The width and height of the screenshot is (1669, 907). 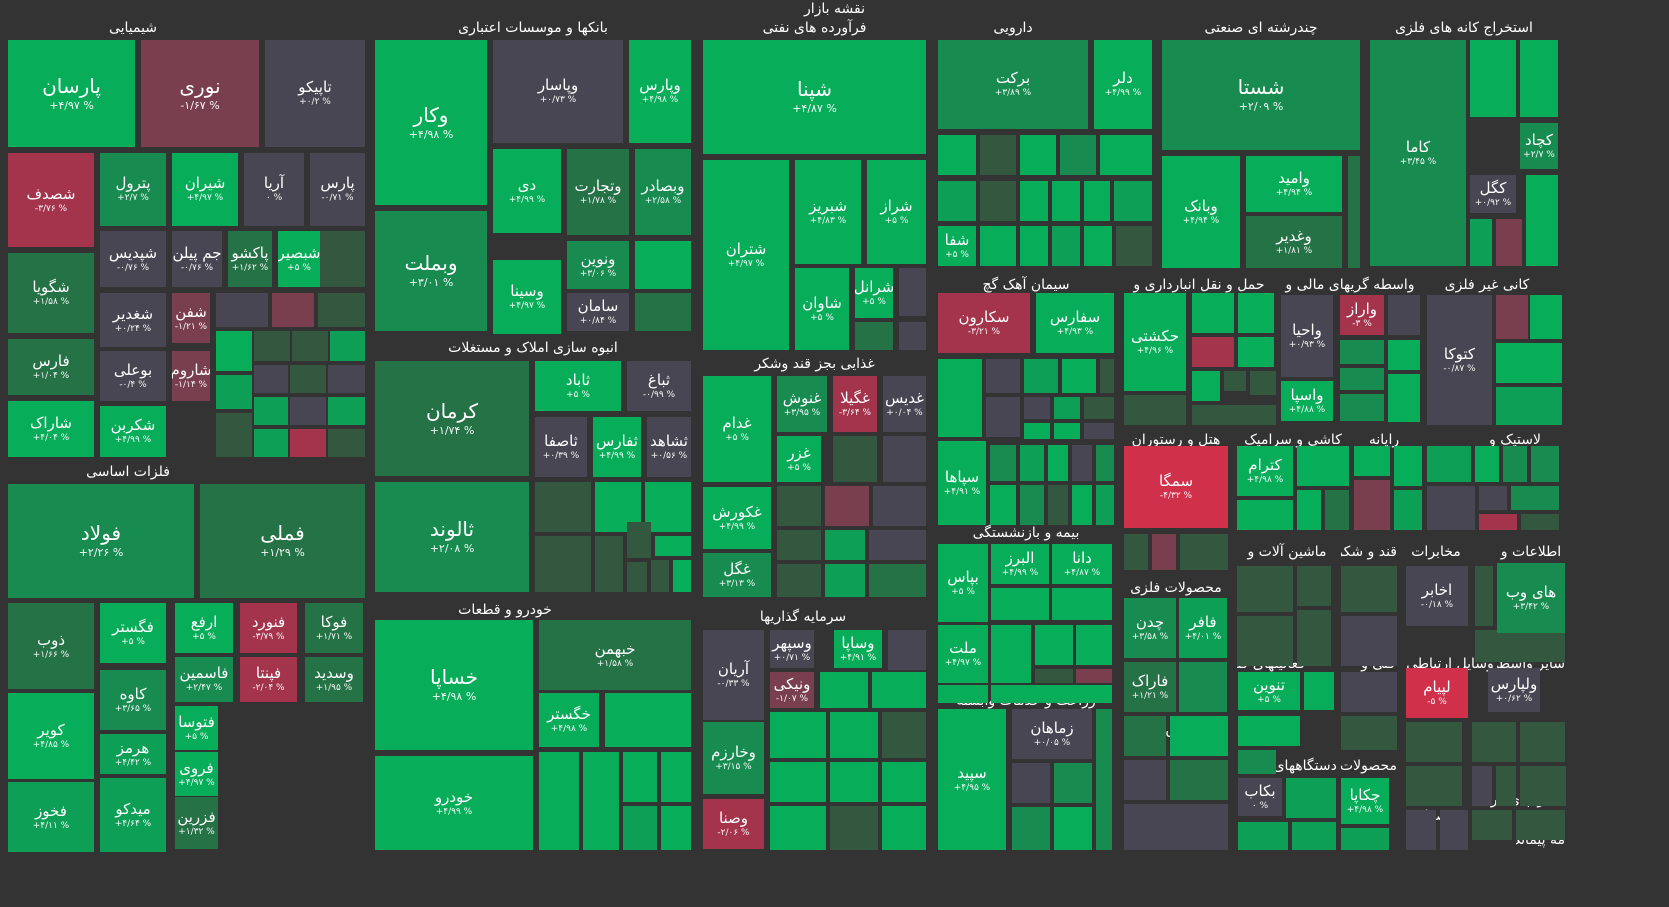 I want to click on stock-tile: کاوه +۳/۶۵ %, so click(x=133, y=700).